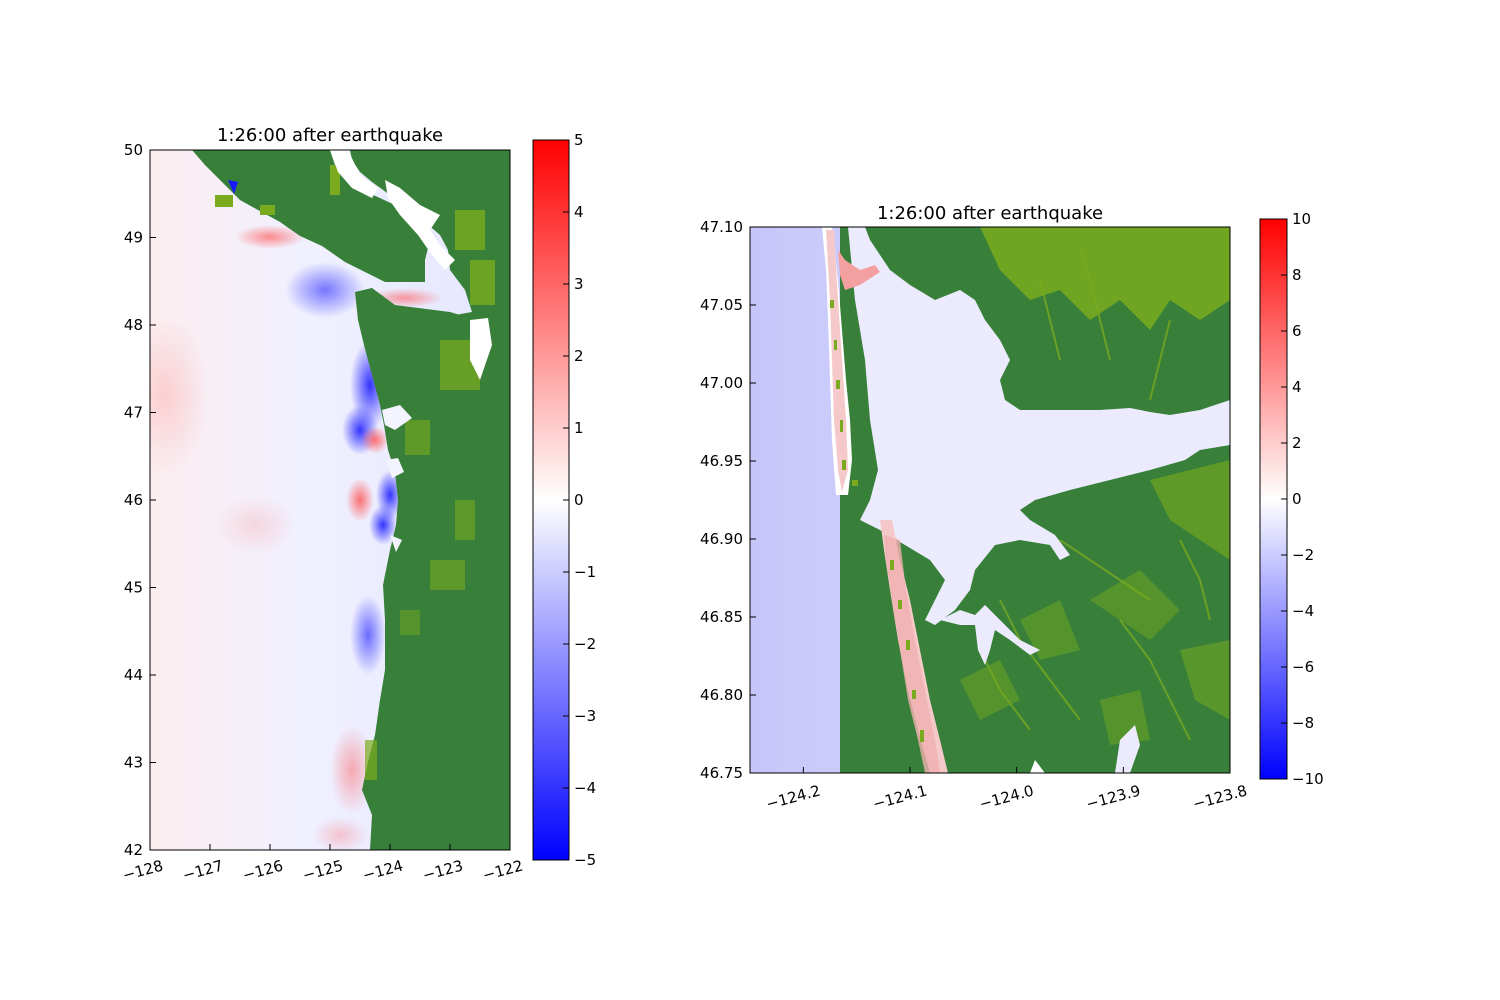 The width and height of the screenshot is (1500, 1000). What do you see at coordinates (728, 500) in the screenshot?
I see `y-axis-right: 46.75 46.80 46.85 46.90 46.95 47.00 47.05 47.10` at bounding box center [728, 500].